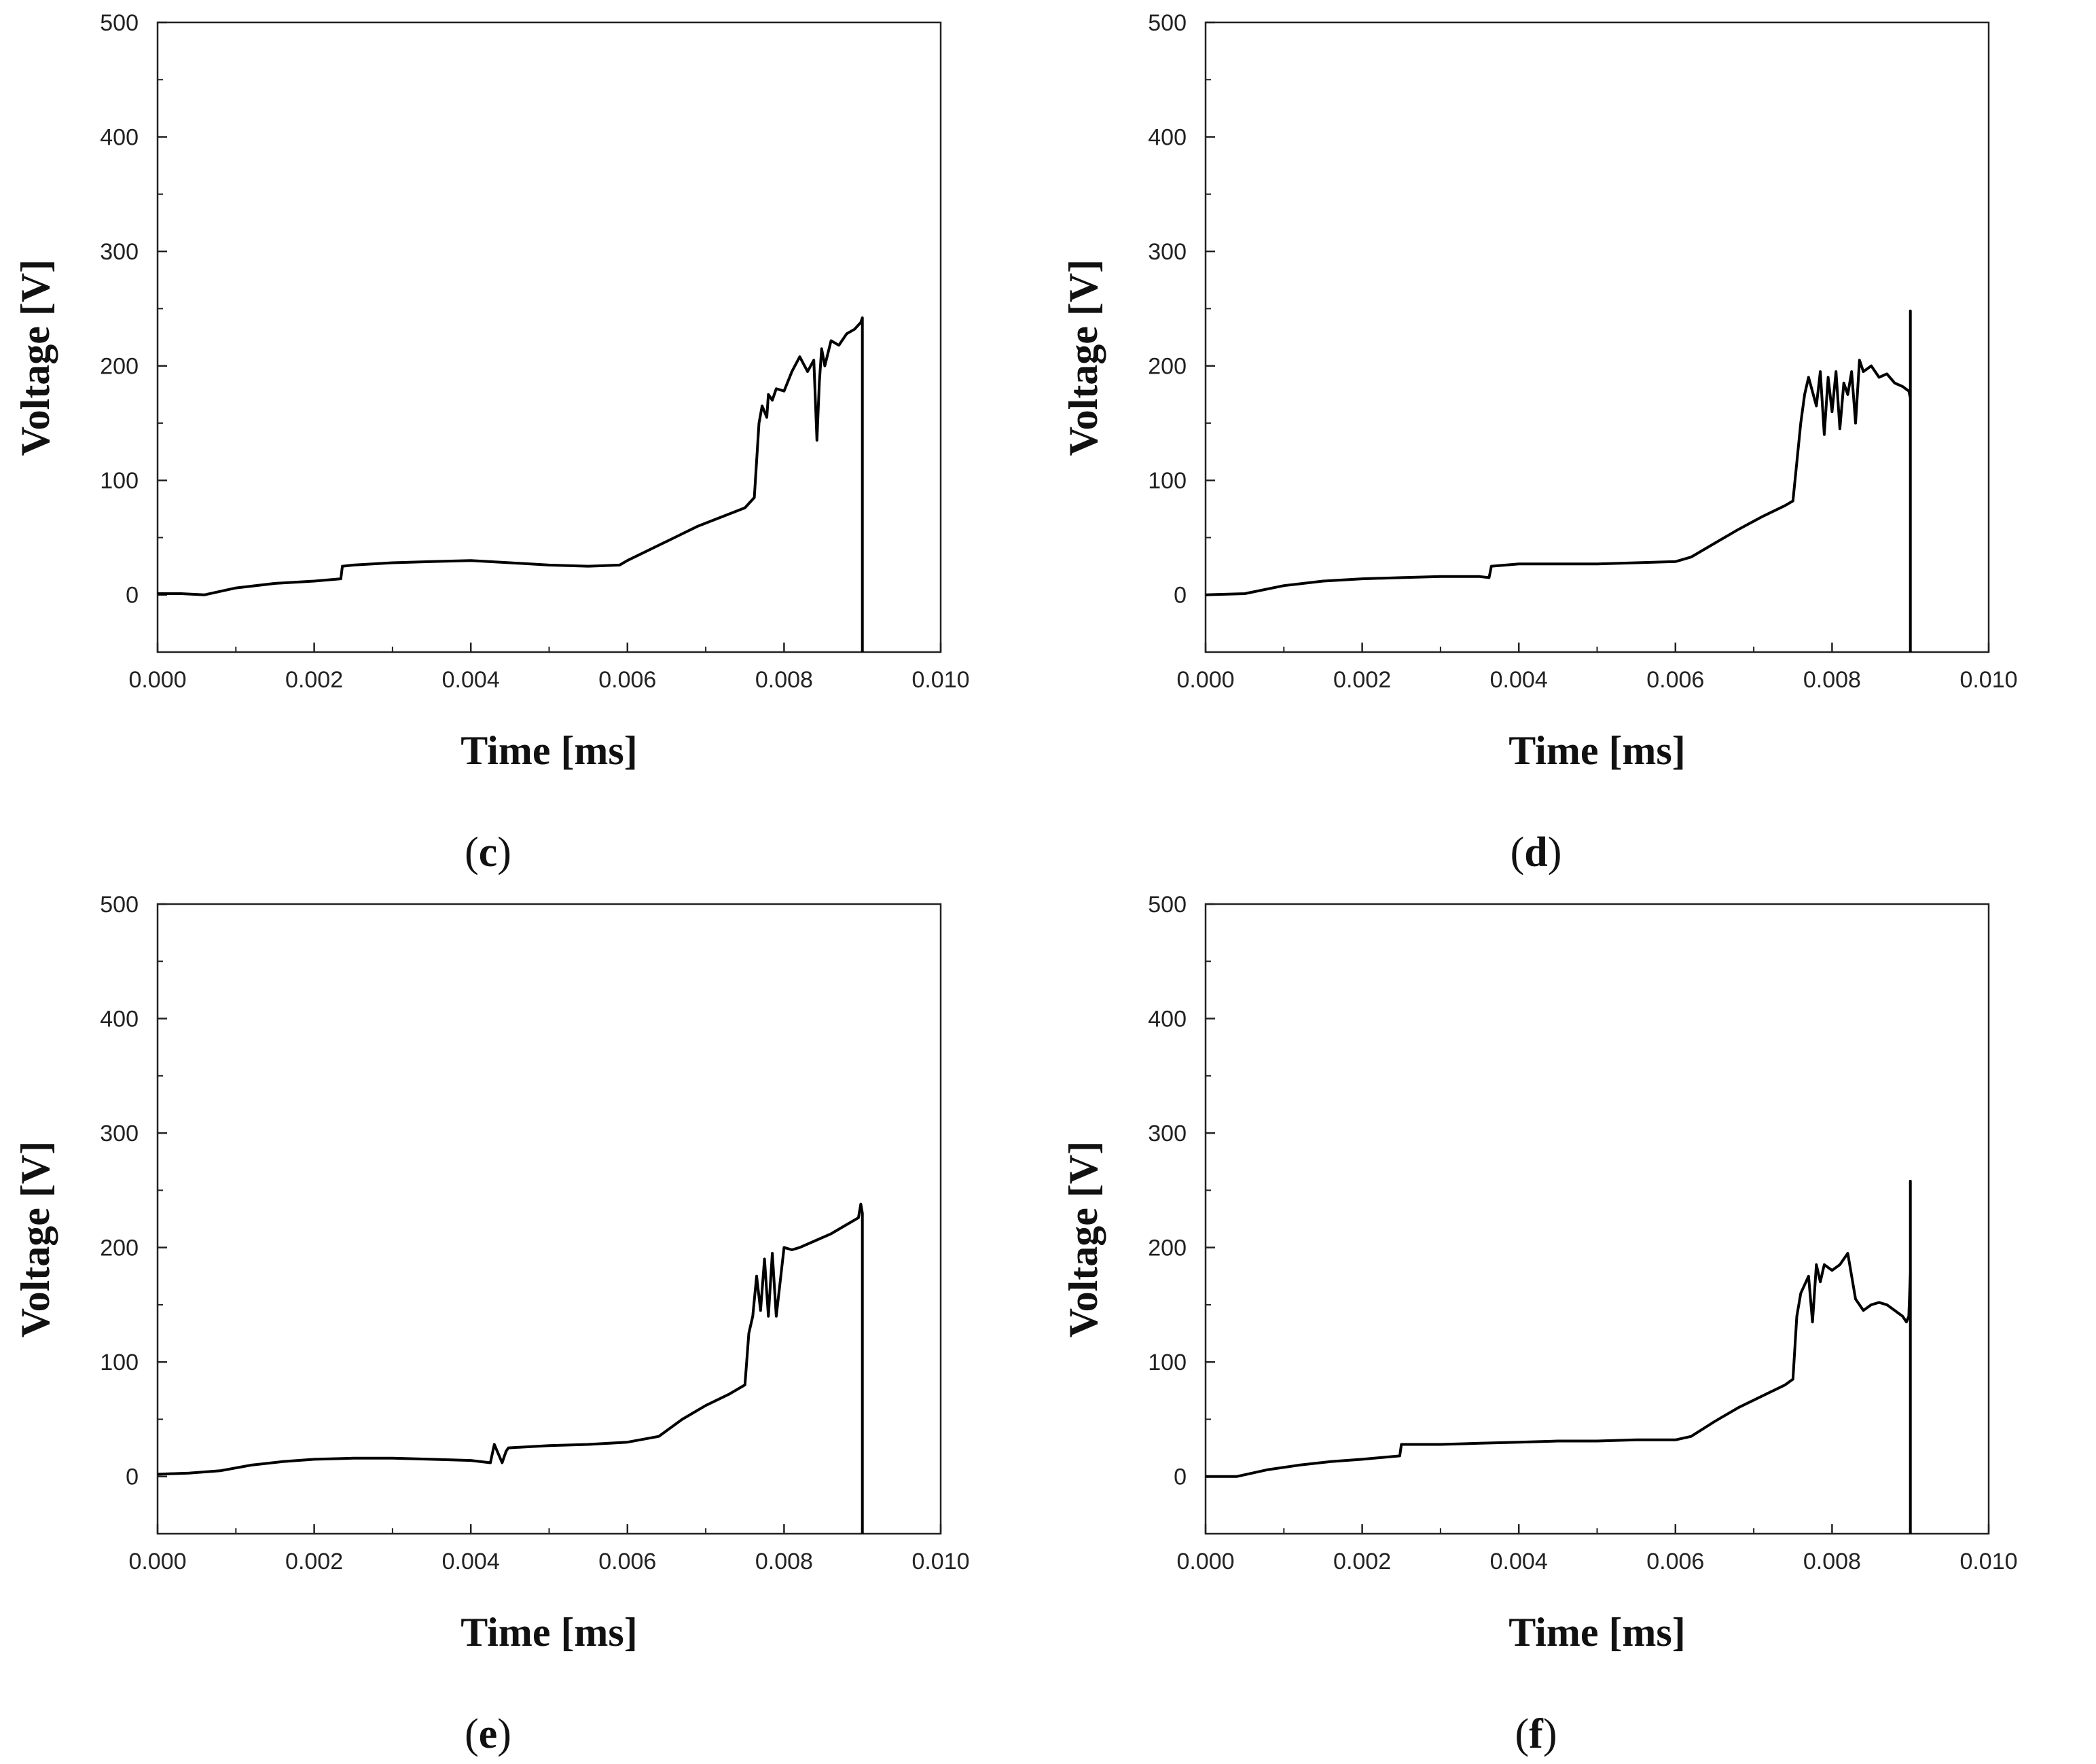 This screenshot has width=2096, height=1764. I want to click on panel-label: (c), so click(488, 852).